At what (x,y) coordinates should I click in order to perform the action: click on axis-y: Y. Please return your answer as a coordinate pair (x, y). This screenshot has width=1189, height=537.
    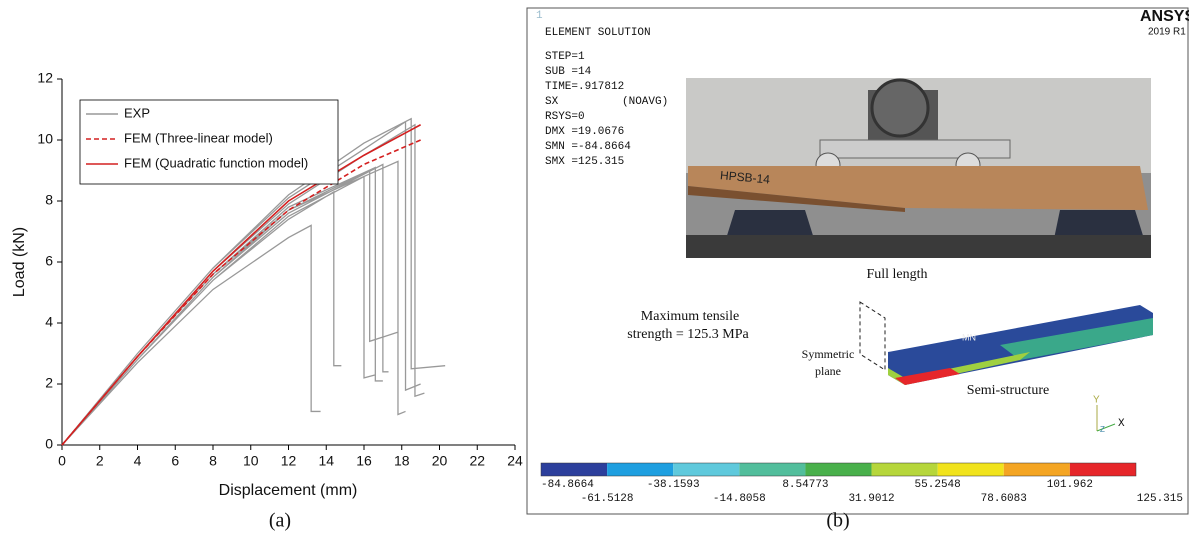
    Looking at the image, I should click on (1096, 400).